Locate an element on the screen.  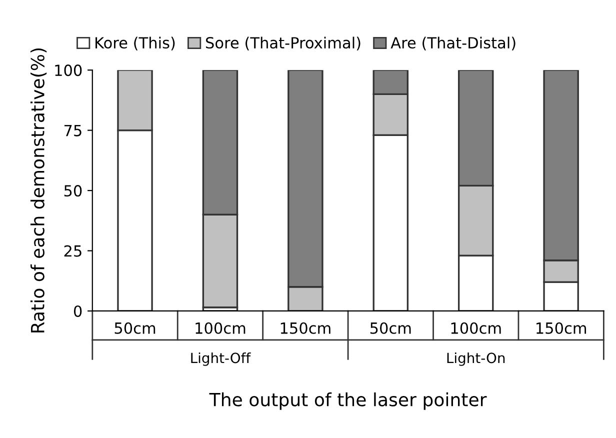
x-axis-title: The output of the laser pointer is located at coordinates (348, 401).